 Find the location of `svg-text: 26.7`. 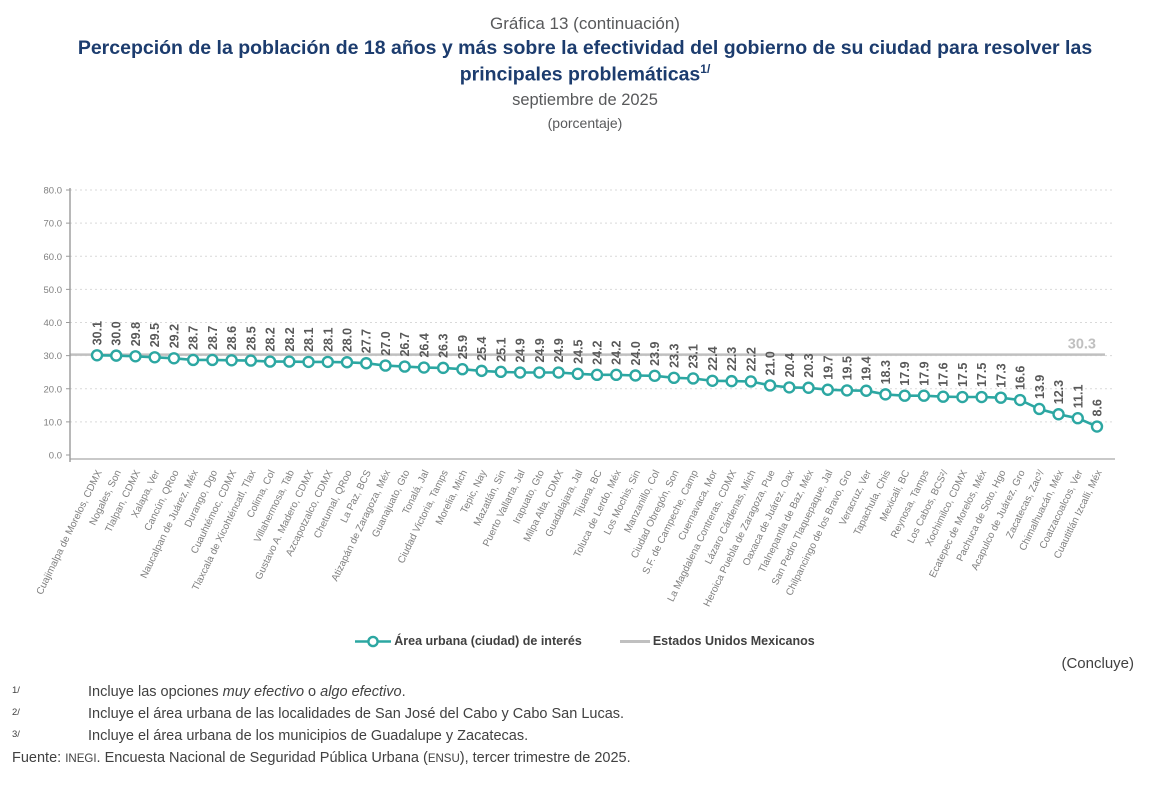

svg-text: 26.7 is located at coordinates (405, 344).